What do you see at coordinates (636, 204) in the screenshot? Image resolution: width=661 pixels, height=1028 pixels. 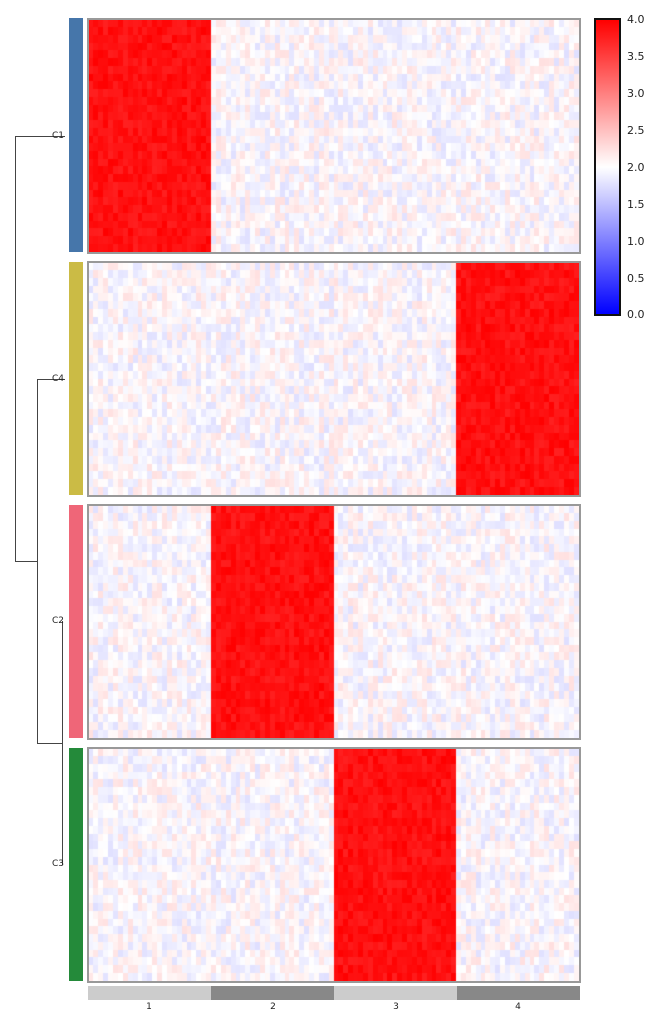 I see `colorbar-tick: 1.5` at bounding box center [636, 204].